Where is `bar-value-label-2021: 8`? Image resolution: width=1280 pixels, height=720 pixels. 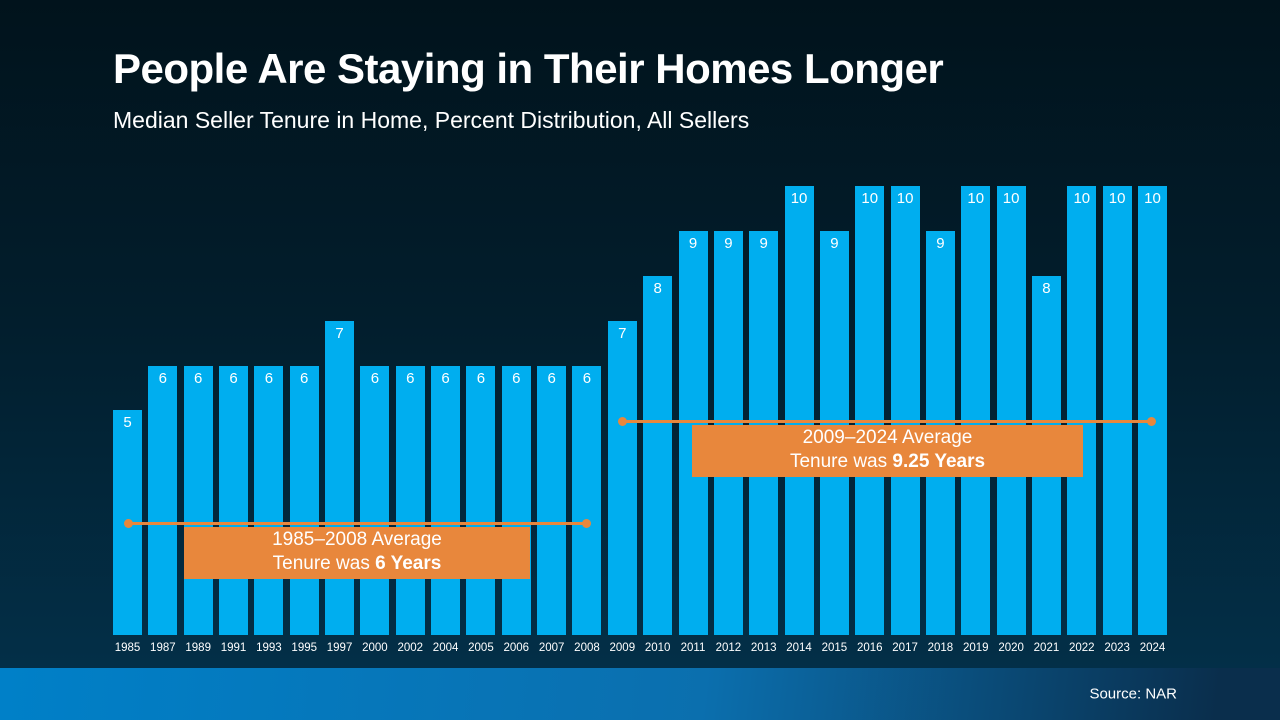 bar-value-label-2021: 8 is located at coordinates (1046, 288).